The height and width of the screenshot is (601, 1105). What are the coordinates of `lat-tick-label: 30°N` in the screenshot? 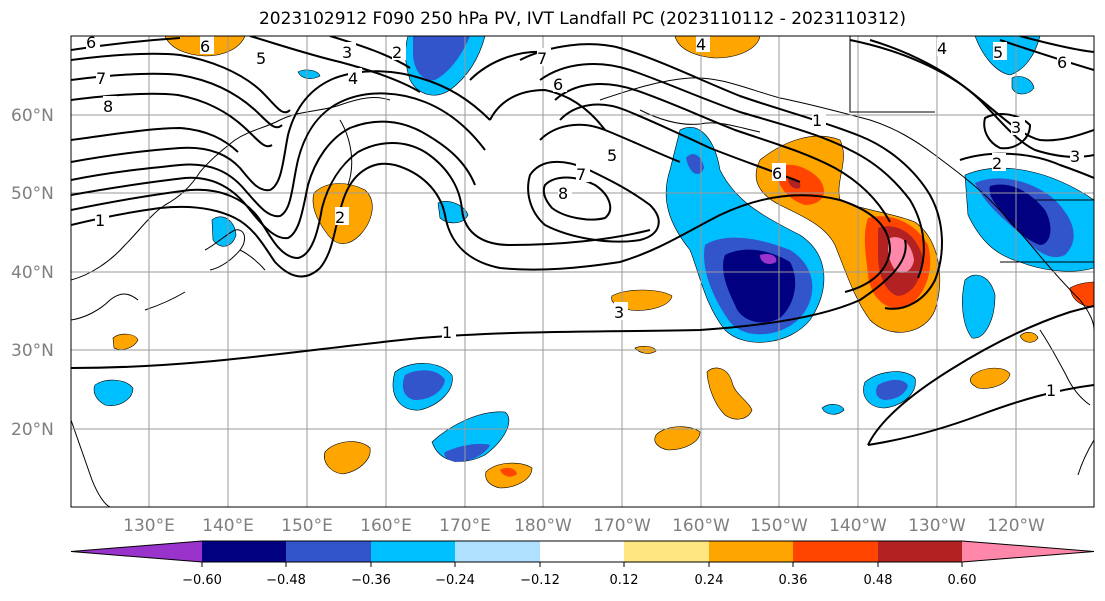 It's located at (32, 351).